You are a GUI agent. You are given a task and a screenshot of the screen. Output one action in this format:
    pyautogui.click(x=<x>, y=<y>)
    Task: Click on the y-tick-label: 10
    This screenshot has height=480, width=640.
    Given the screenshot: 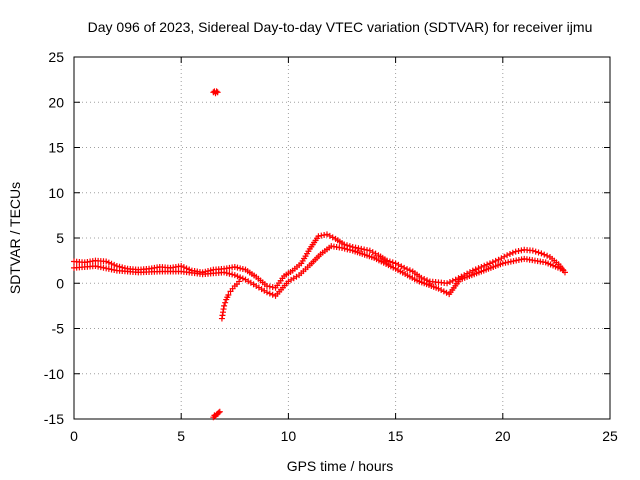 What is the action you would take?
    pyautogui.click(x=56, y=193)
    